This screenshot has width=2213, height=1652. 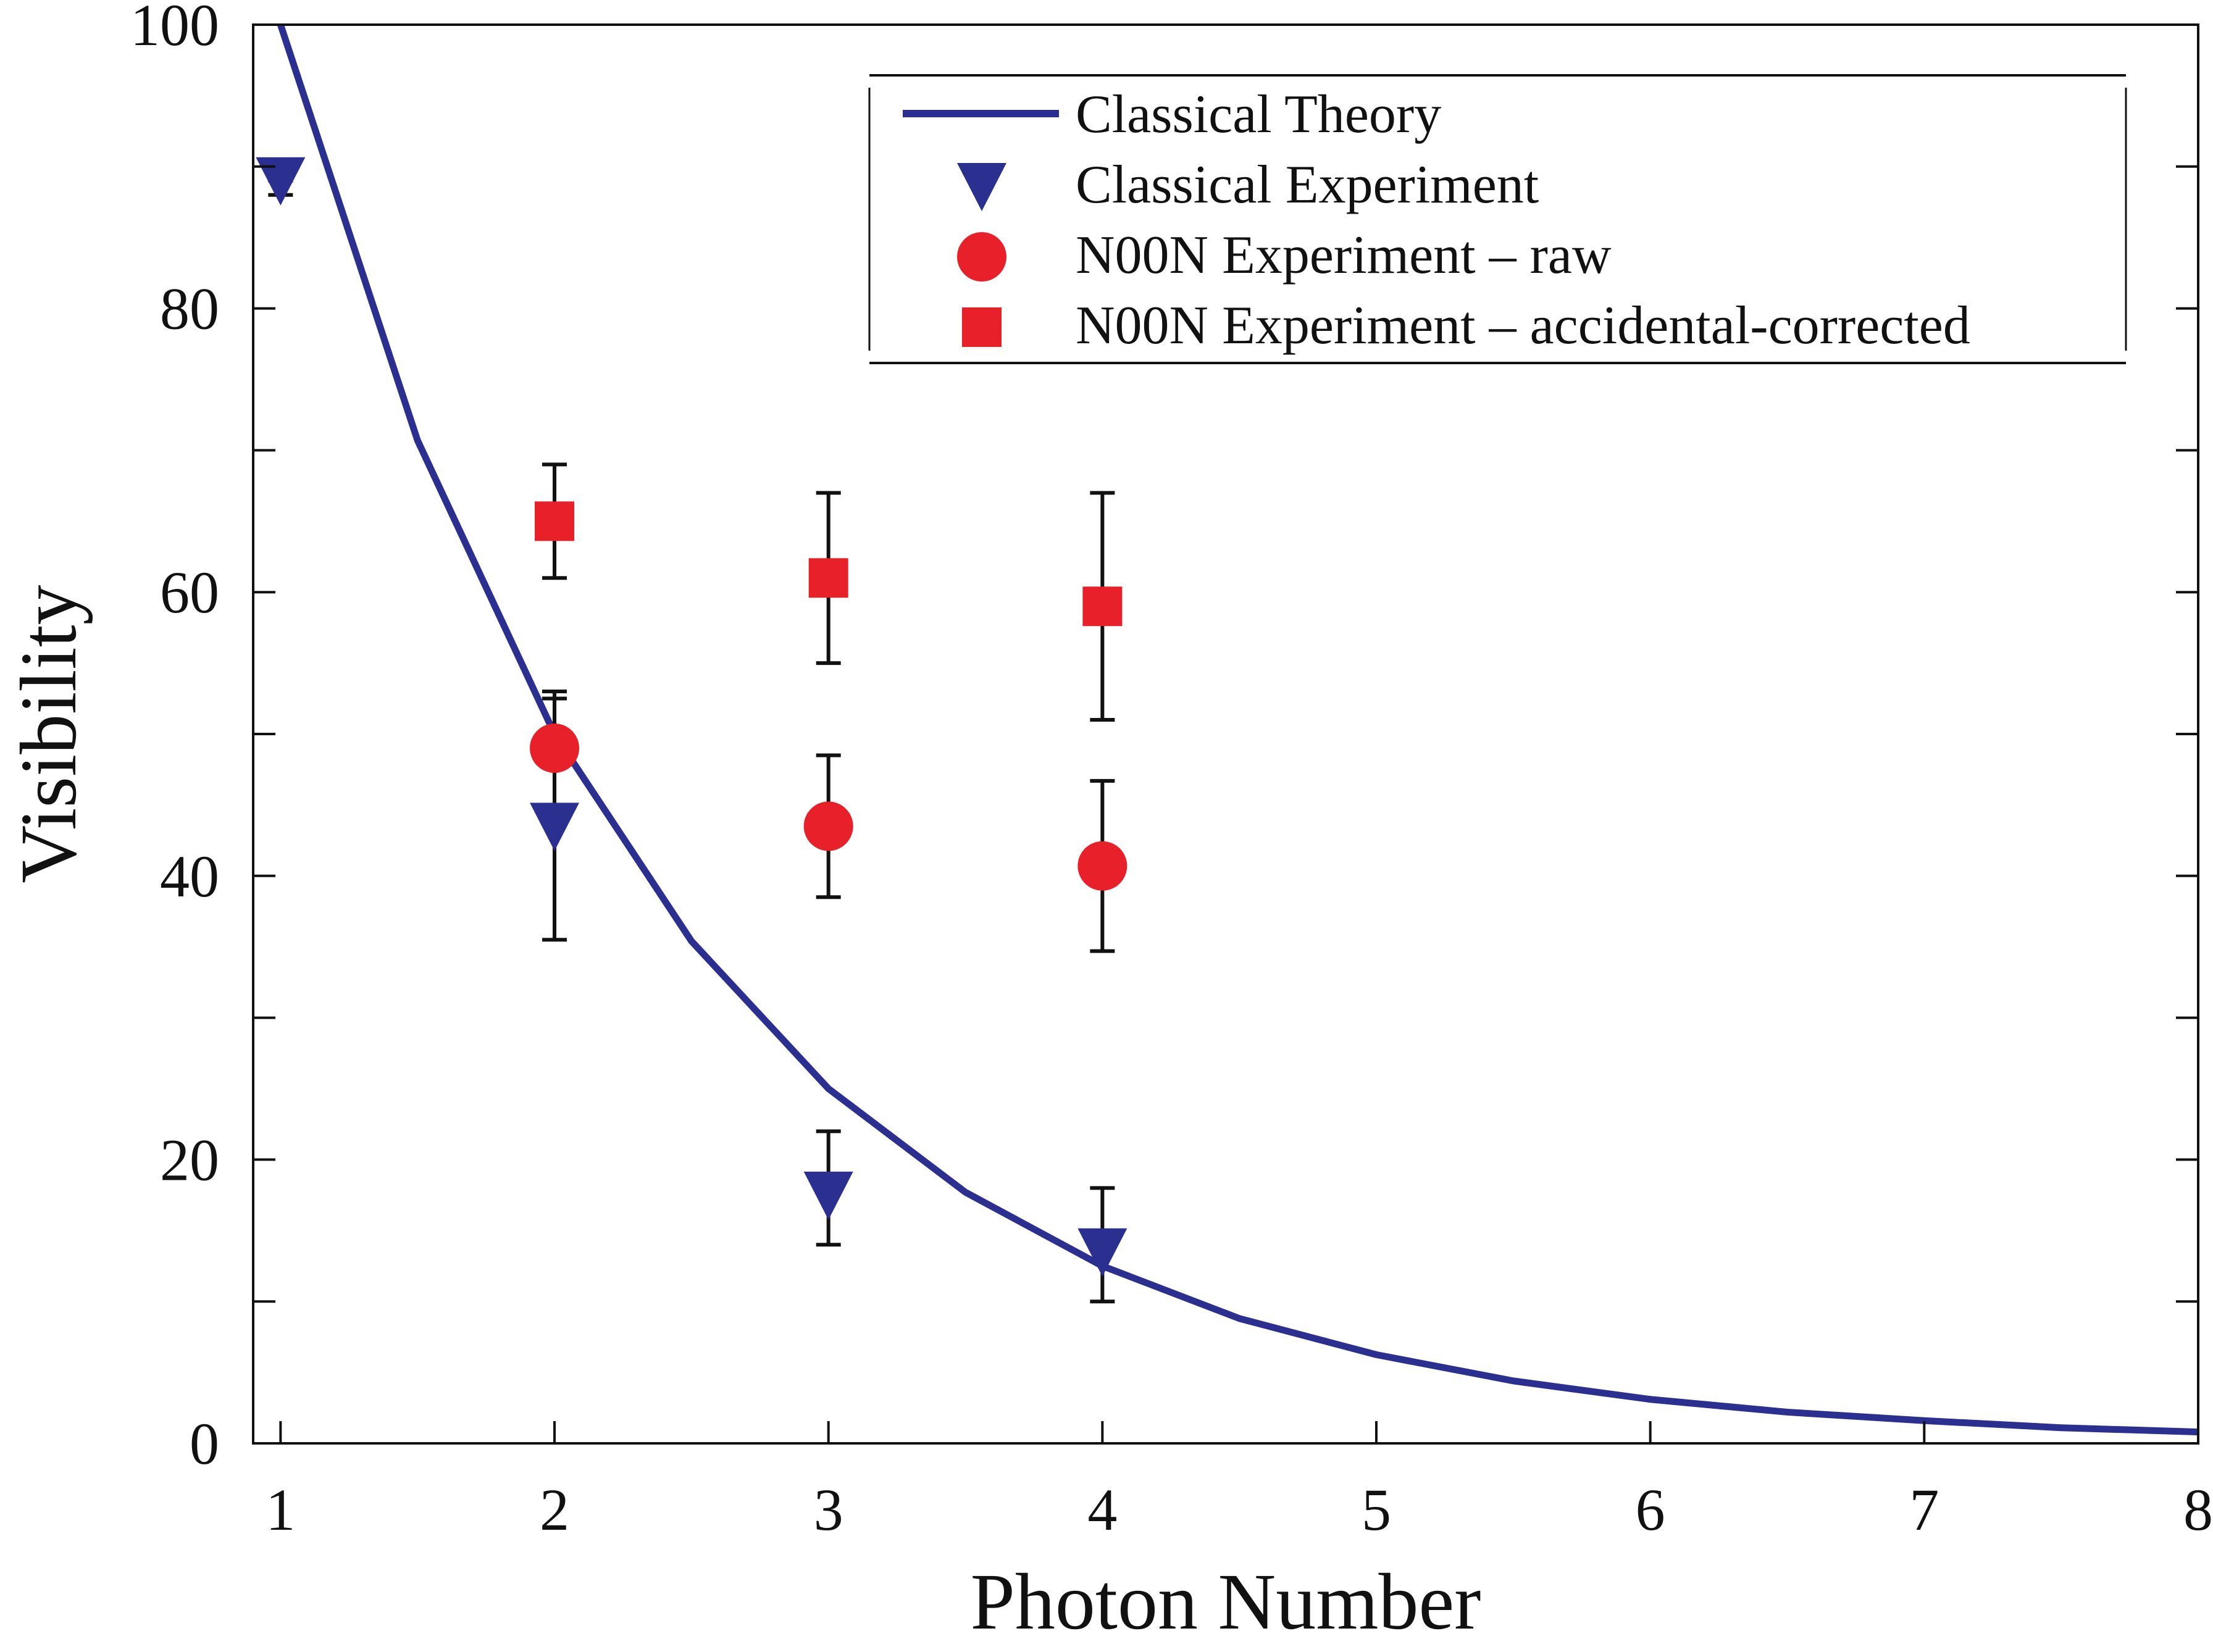 What do you see at coordinates (175, 29) in the screenshot?
I see `y-tick-label: 100` at bounding box center [175, 29].